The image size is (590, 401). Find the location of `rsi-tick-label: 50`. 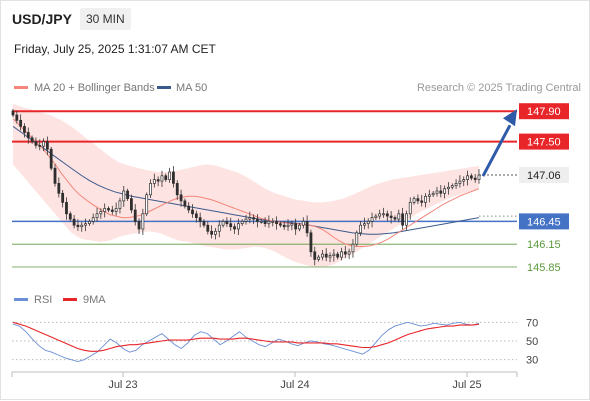

rsi-tick-label: 50 is located at coordinates (532, 342).